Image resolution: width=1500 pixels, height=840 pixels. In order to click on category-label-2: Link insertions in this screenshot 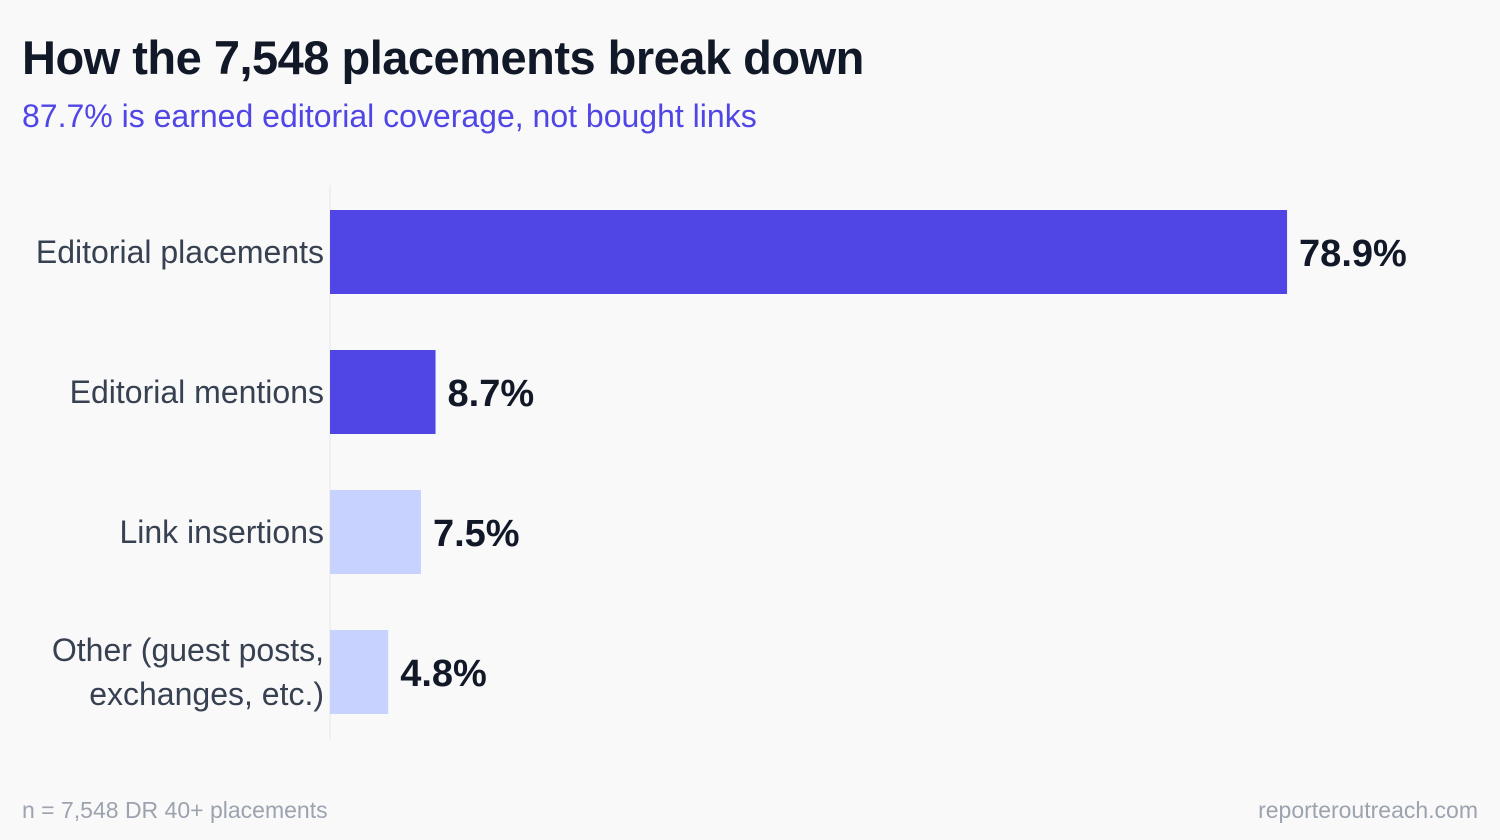, I will do `click(221, 532)`.